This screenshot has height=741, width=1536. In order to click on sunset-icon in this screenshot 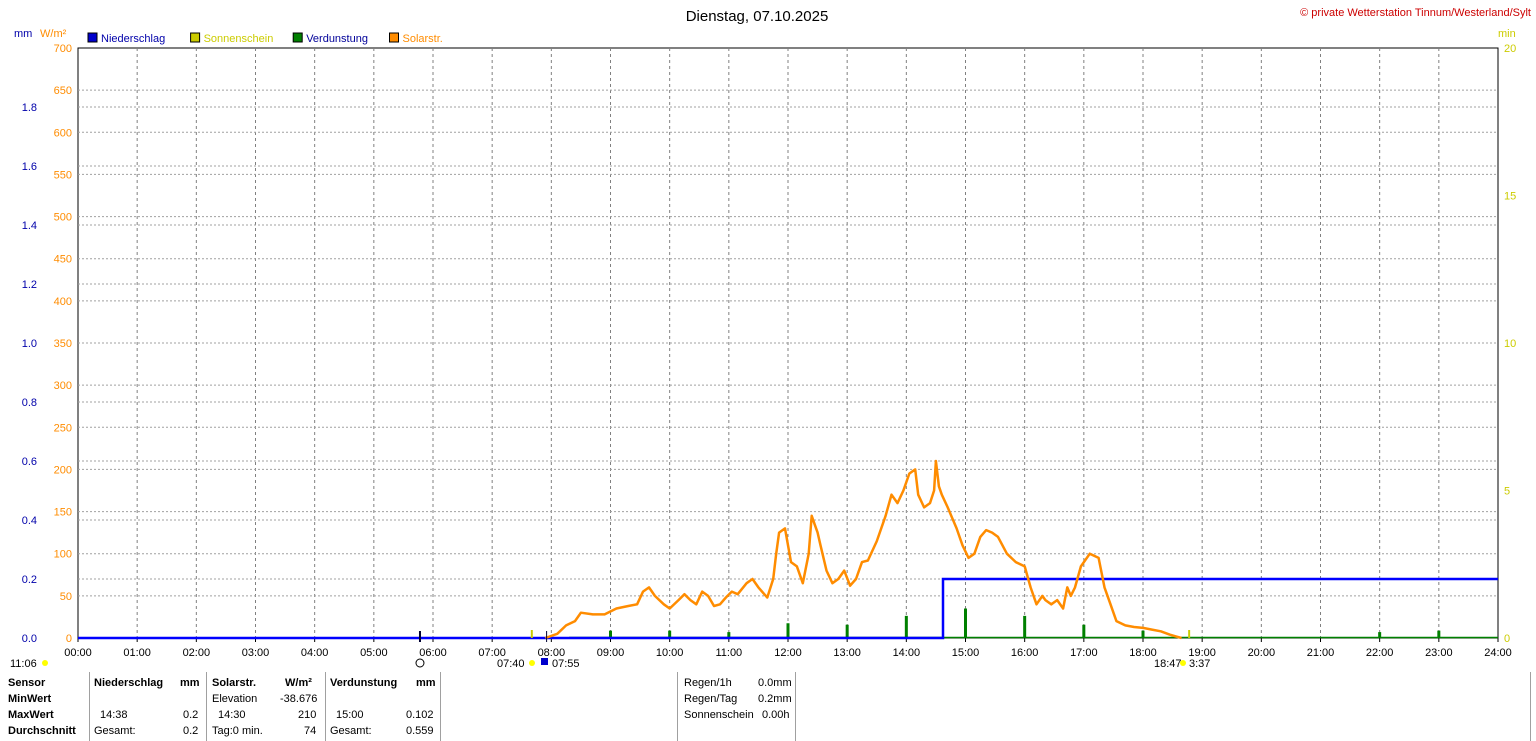, I will do `click(1183, 663)`.